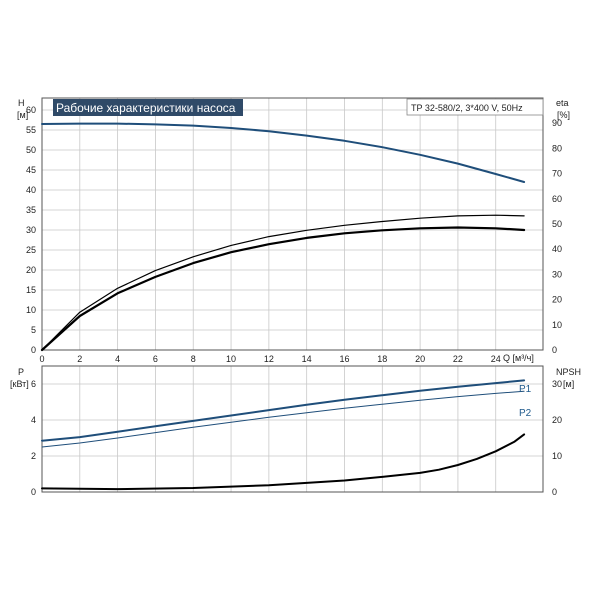  I want to click on eta-axis-label: eta, so click(562, 103).